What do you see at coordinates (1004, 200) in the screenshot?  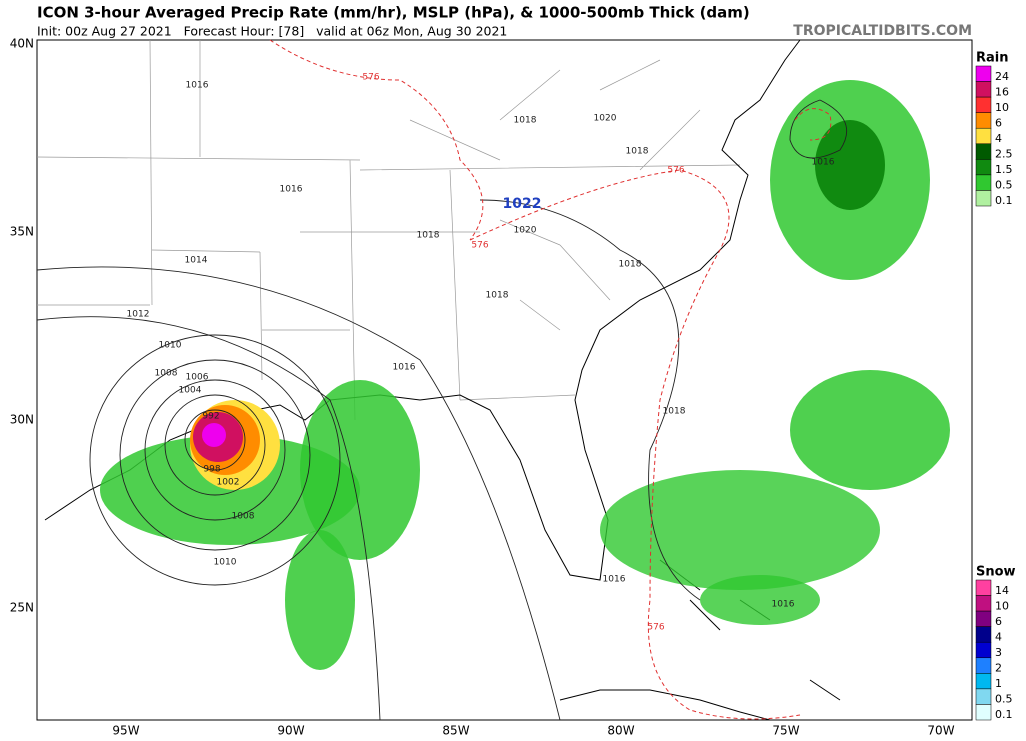 I see `legend-label: 0.1` at bounding box center [1004, 200].